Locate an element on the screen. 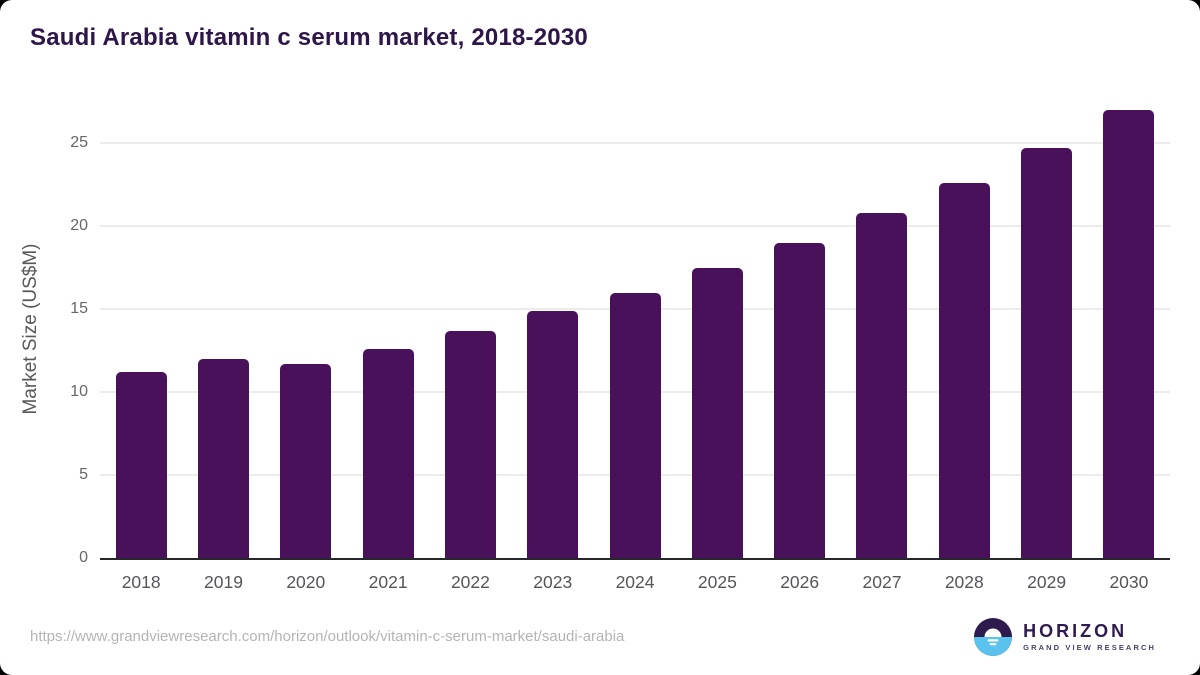 The width and height of the screenshot is (1200, 675). bar-2030 is located at coordinates (1129, 333).